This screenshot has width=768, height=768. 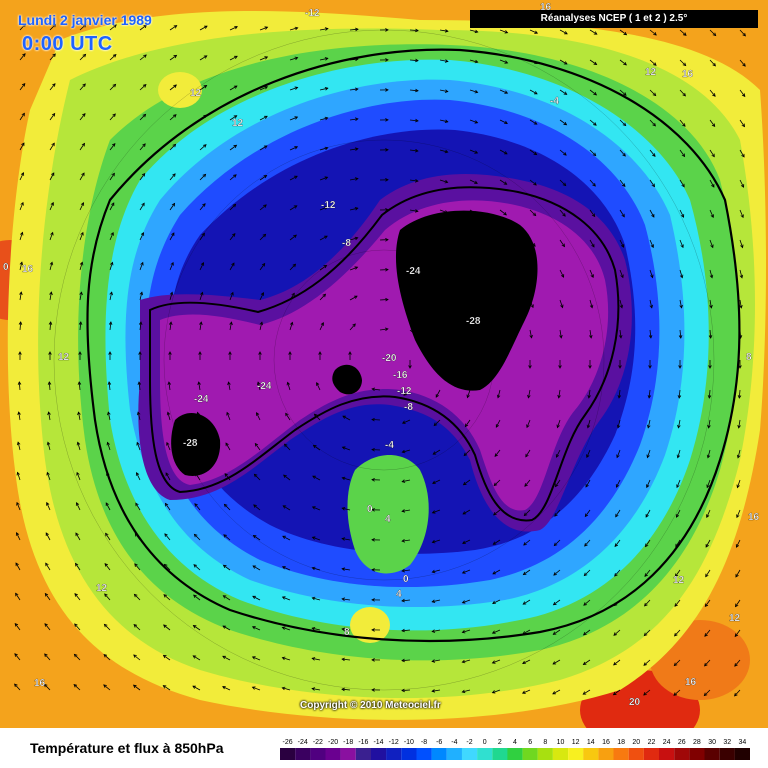 What do you see at coordinates (614, 19) in the screenshot?
I see `dataset-label: Réanalyses NCEP ( 1 et 2 ) 2.5°` at bounding box center [614, 19].